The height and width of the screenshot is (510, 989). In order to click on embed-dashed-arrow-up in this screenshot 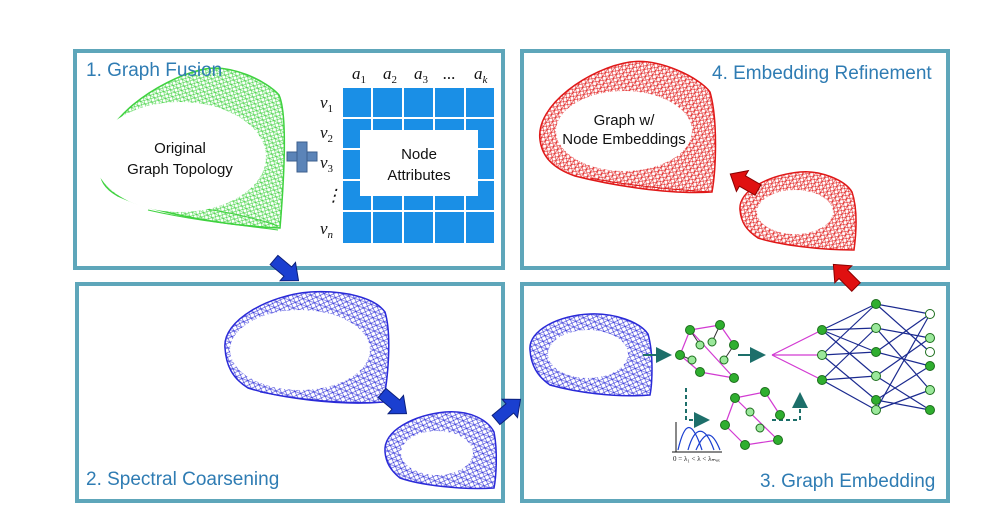, I will do `click(790, 406)`.